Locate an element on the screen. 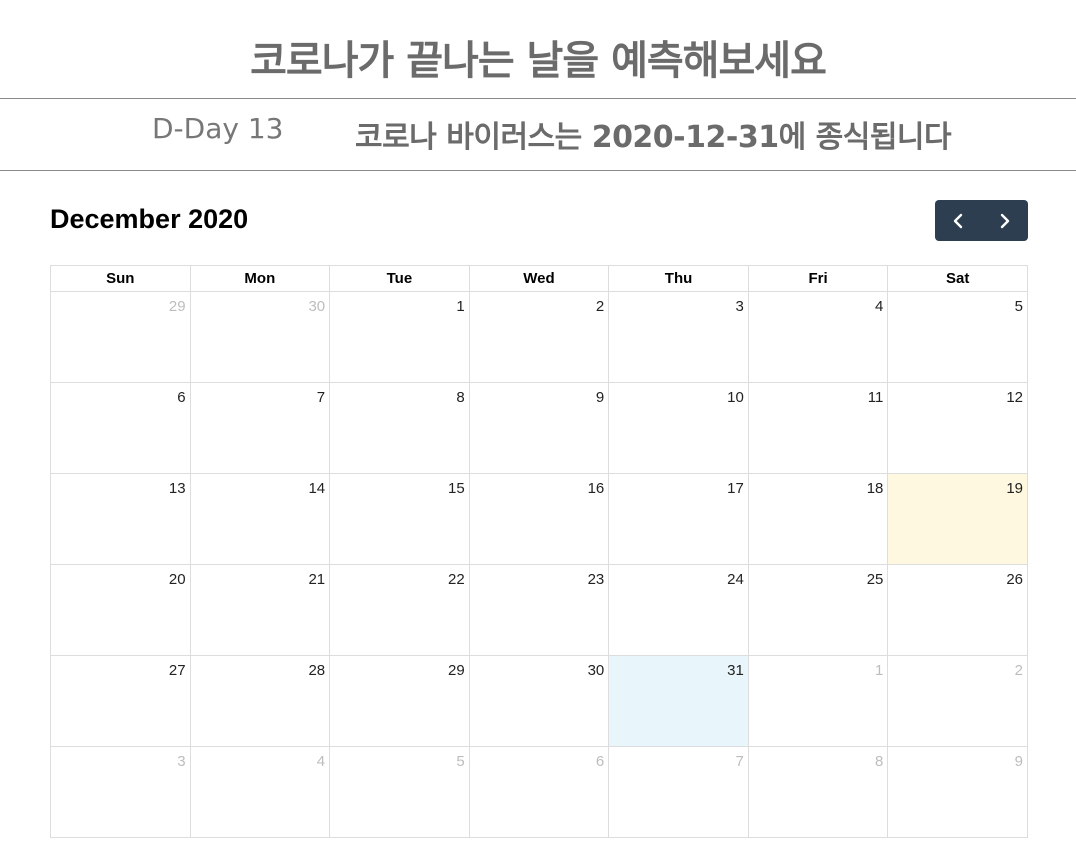 The height and width of the screenshot is (841, 1076). end-date-message: 코로나 바이러스는 2020-12-31에 종식됩니다 is located at coordinates (653, 137).